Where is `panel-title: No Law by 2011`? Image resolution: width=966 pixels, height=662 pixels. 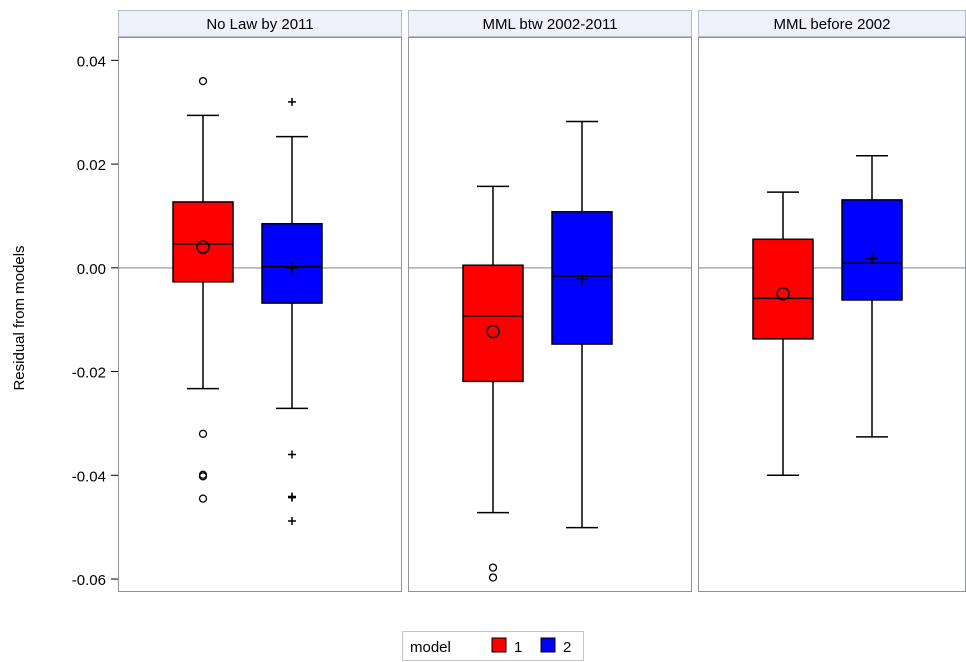
panel-title: No Law by 2011 is located at coordinates (259, 24).